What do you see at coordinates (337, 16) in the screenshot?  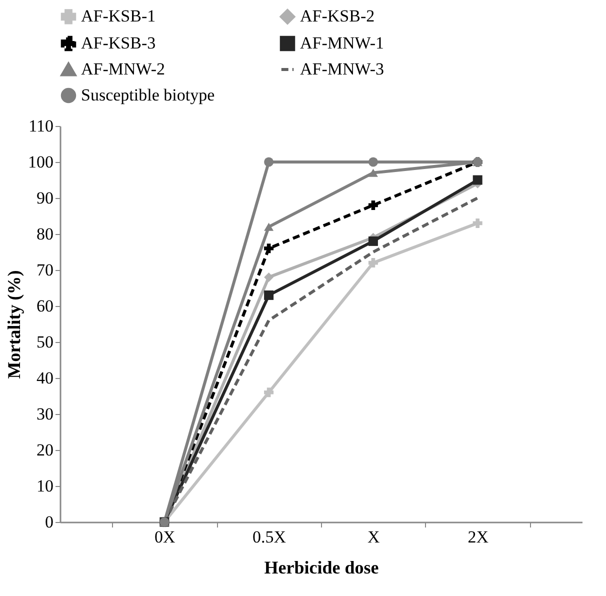 I see `legend-label: AF-KSB-2` at bounding box center [337, 16].